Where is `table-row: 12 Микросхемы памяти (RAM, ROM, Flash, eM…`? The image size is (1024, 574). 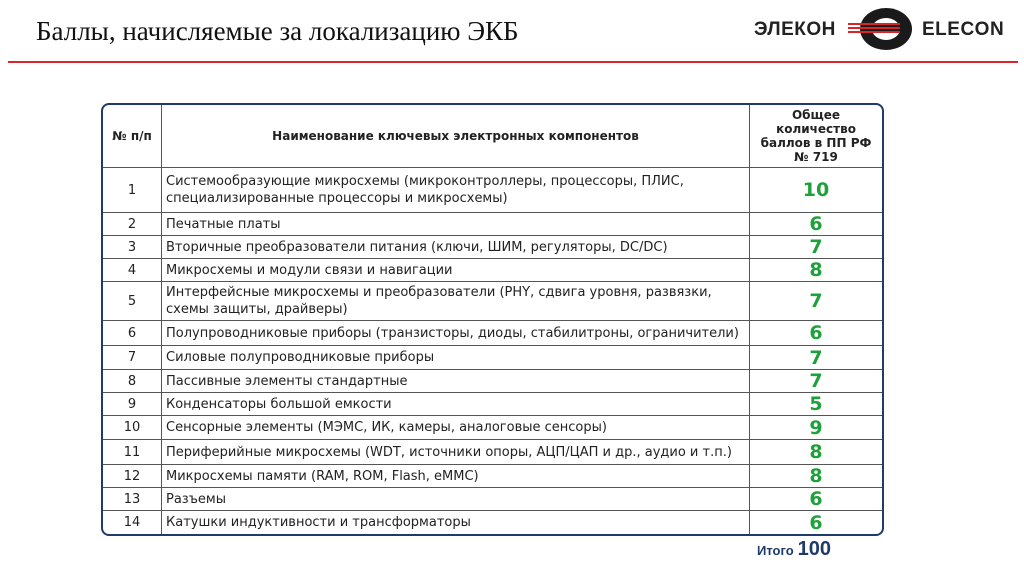 table-row: 12 Микросхемы памяти (RAM, ROM, Flash, eM… is located at coordinates (492, 476).